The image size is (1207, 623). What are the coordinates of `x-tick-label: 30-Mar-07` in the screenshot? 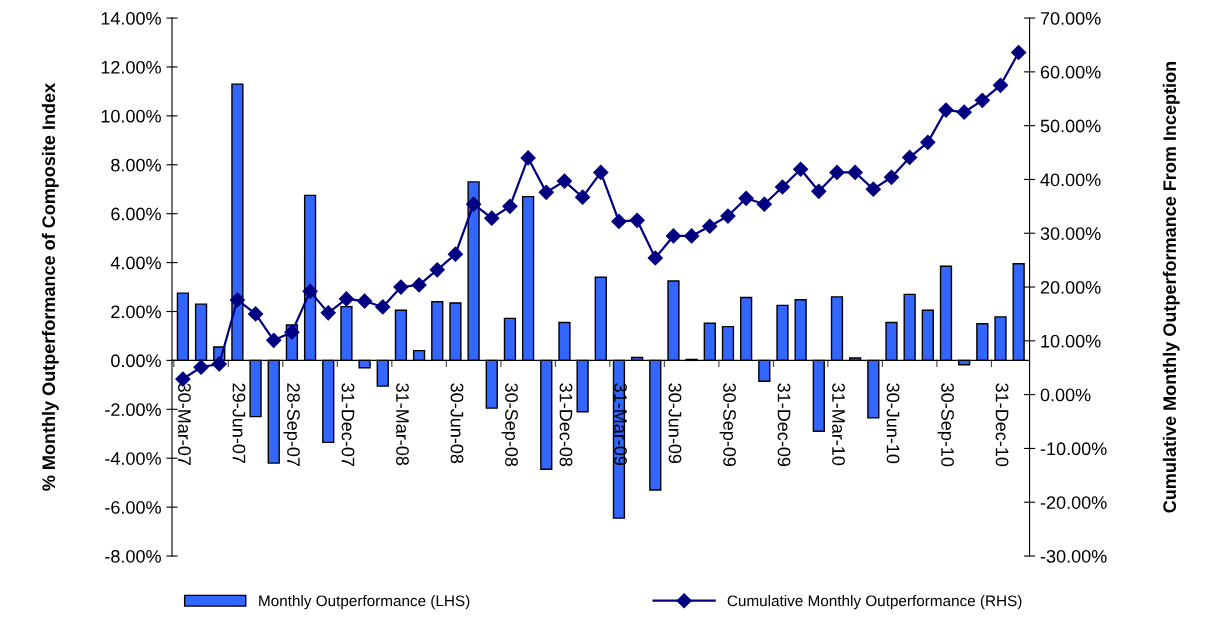 It's located at (184, 424).